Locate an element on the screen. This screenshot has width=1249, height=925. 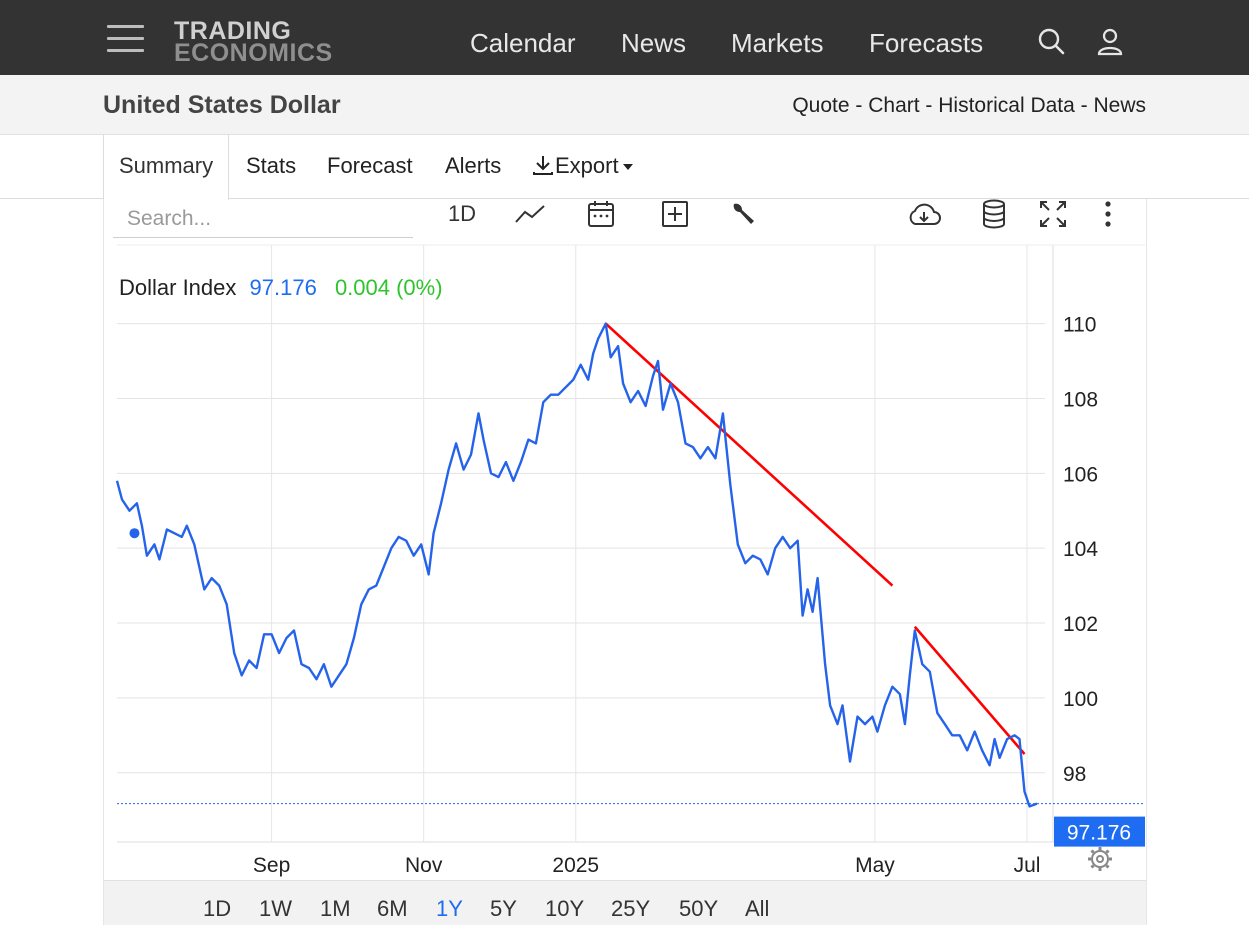
cloud-download-icon is located at coordinates (924, 214).